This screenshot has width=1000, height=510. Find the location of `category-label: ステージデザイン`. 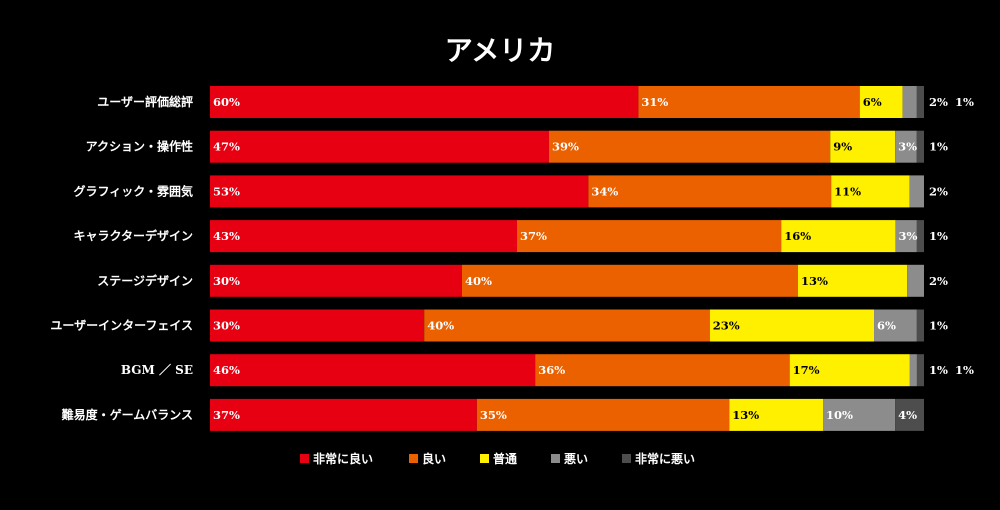

category-label: ステージデザイン is located at coordinates (145, 280).